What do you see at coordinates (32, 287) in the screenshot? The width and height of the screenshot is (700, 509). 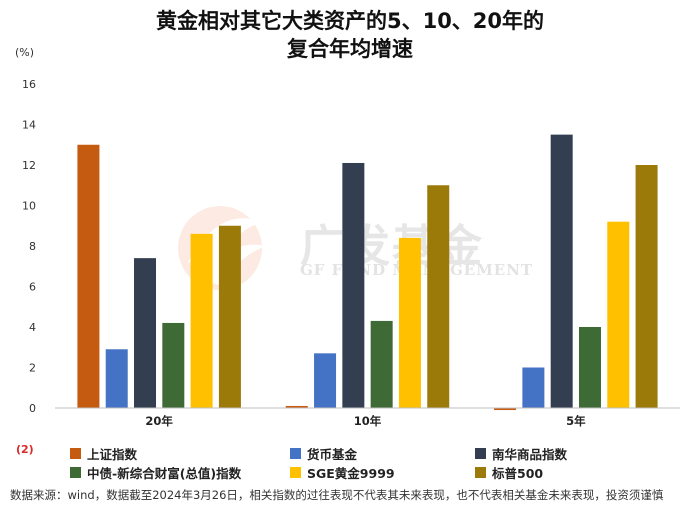 I see `y-tick-label: 6` at bounding box center [32, 287].